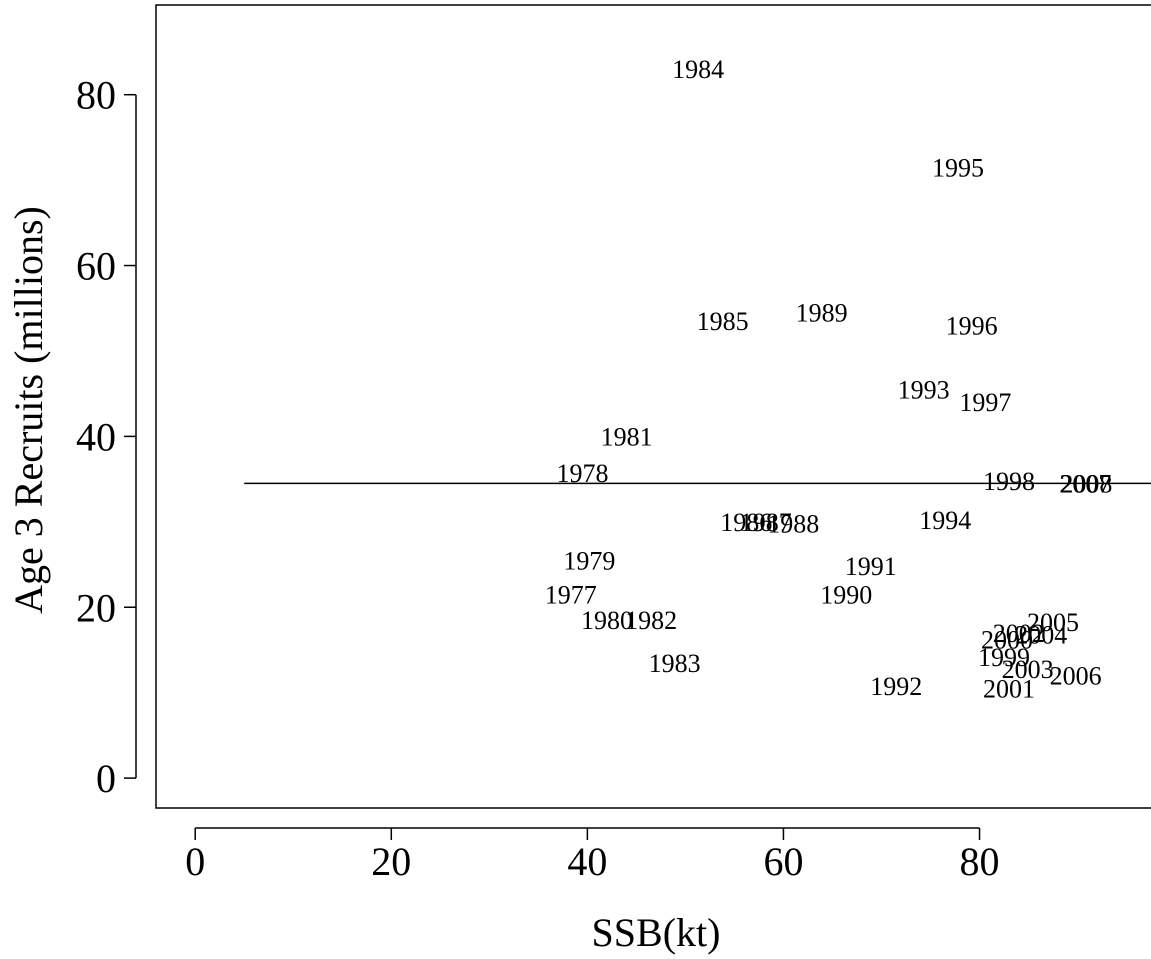 This screenshot has height=959, width=1151. I want to click on x-axis: 0 20 40 60 80, so click(592, 855).